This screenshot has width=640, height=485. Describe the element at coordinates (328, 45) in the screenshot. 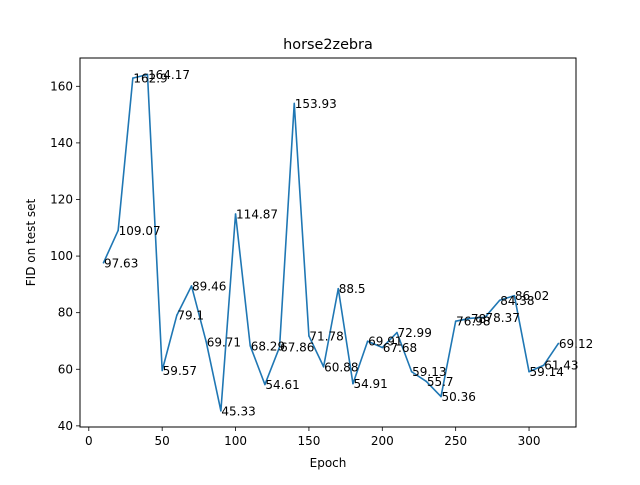

I see `chart-title: horse2zebra` at that location.